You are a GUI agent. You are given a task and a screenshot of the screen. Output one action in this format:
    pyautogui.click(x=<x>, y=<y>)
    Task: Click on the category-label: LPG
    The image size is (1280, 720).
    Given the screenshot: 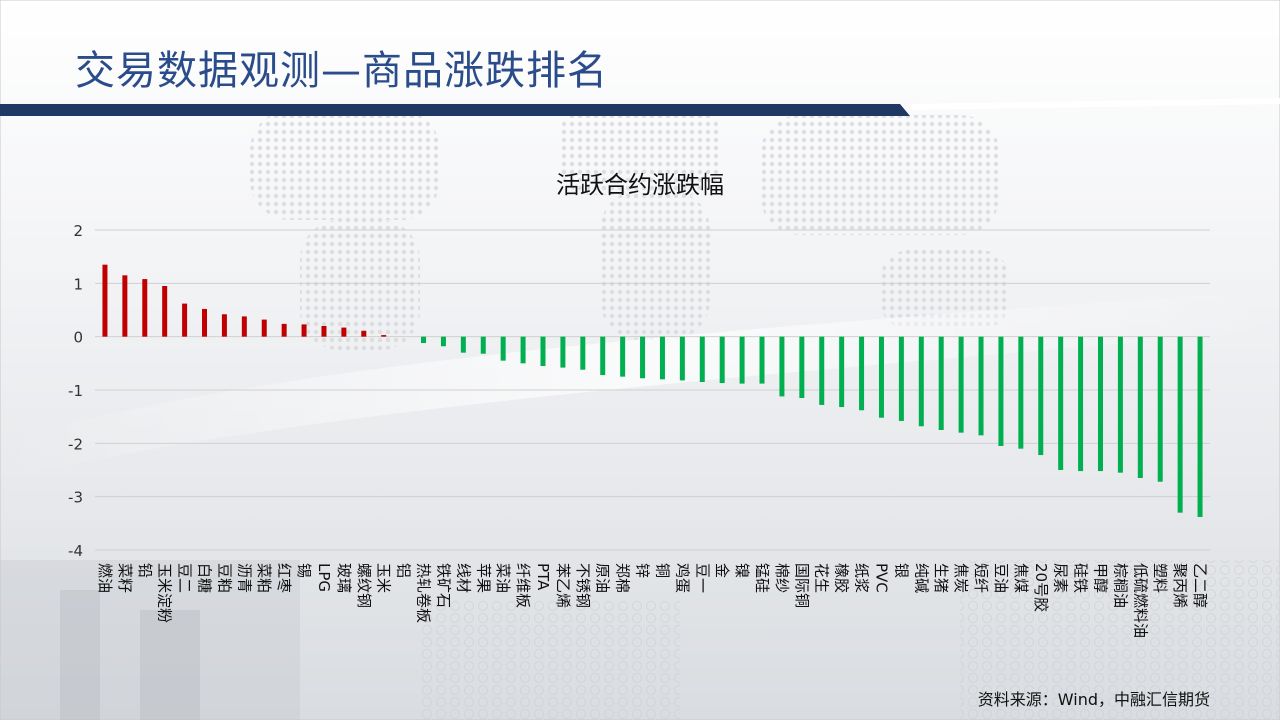 What is the action you would take?
    pyautogui.click(x=324, y=577)
    